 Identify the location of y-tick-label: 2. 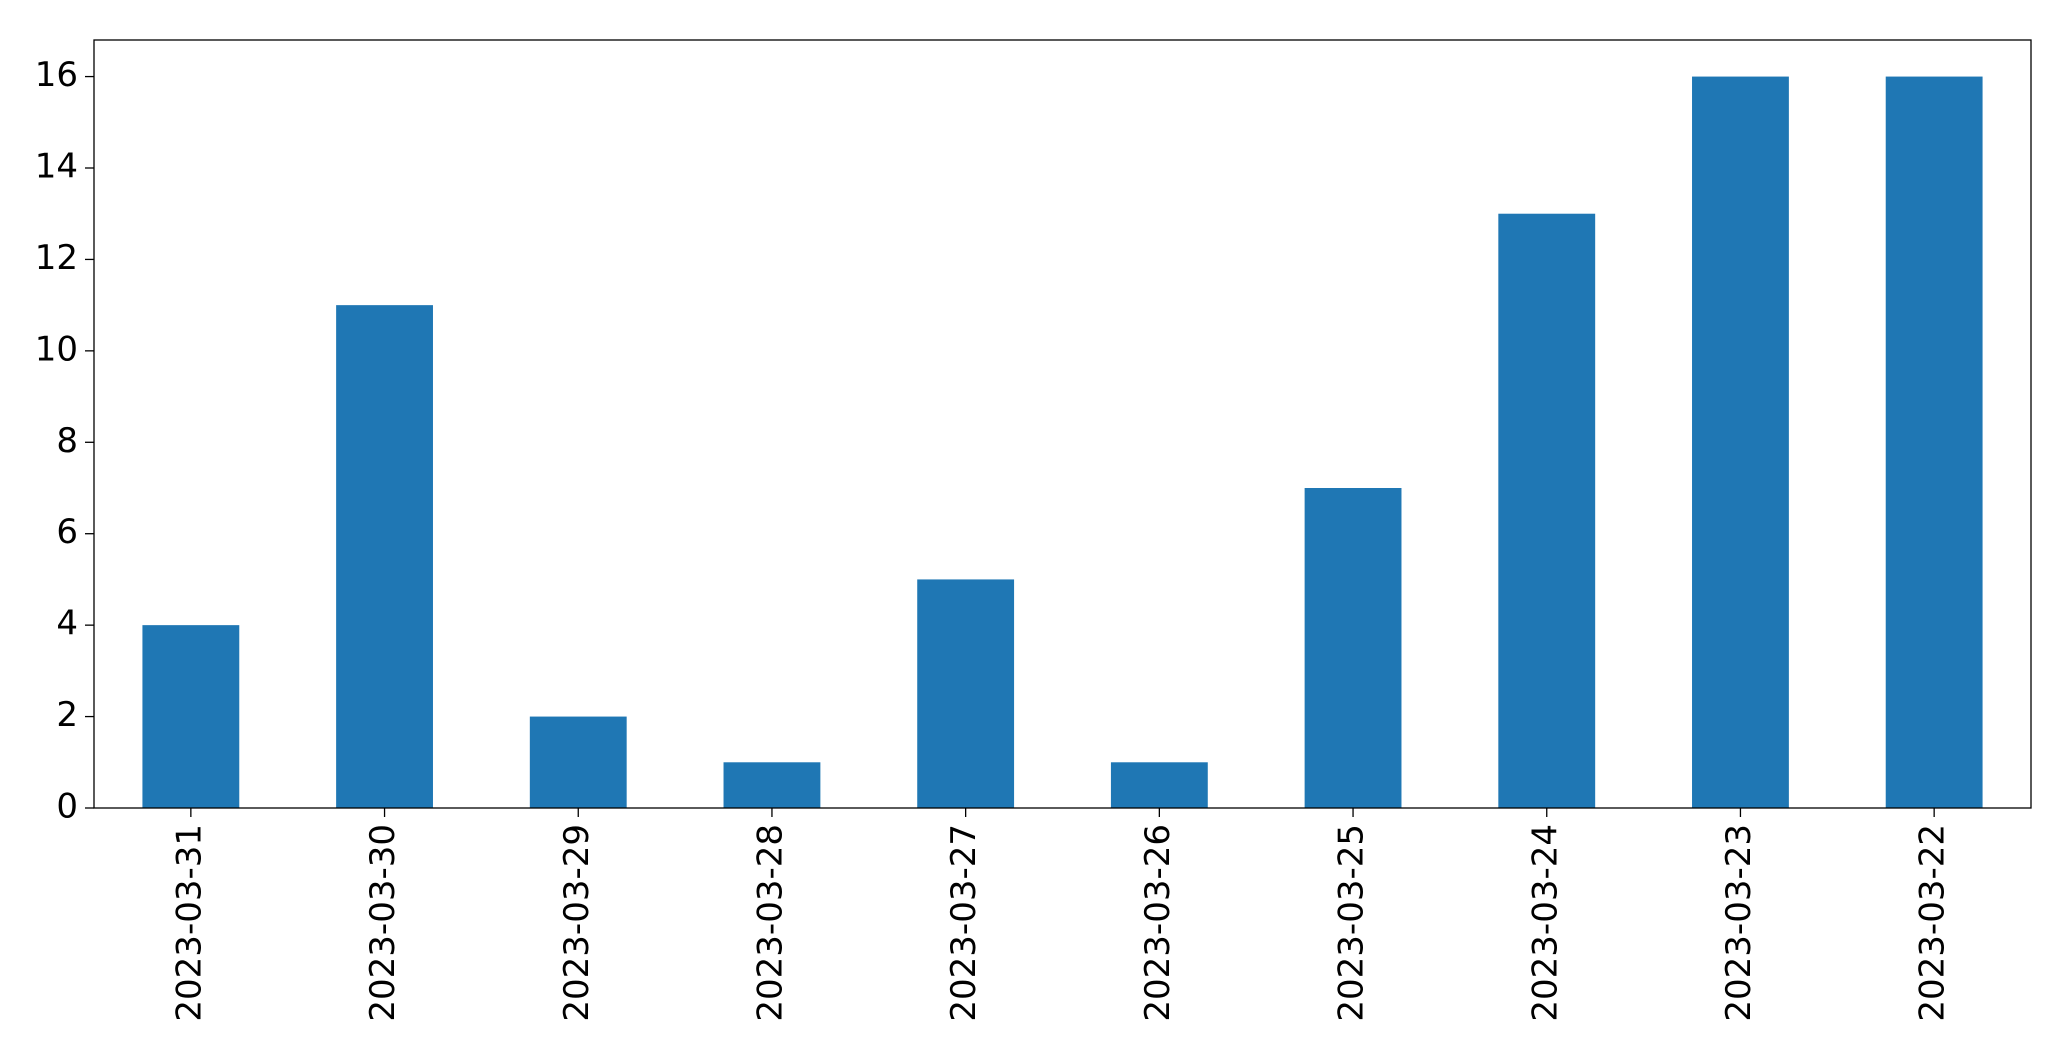
(67, 715).